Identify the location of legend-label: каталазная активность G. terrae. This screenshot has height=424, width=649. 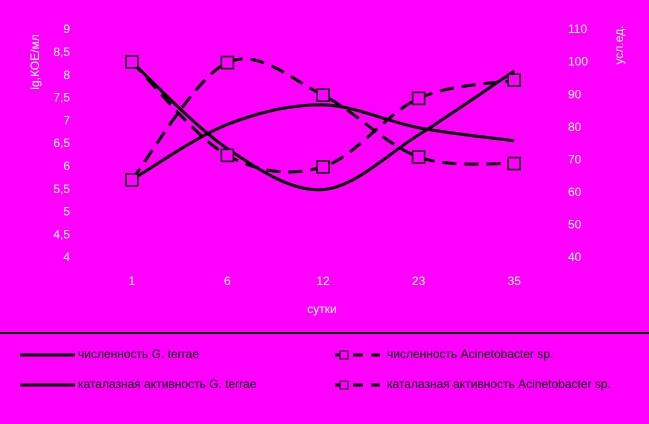
(167, 384).